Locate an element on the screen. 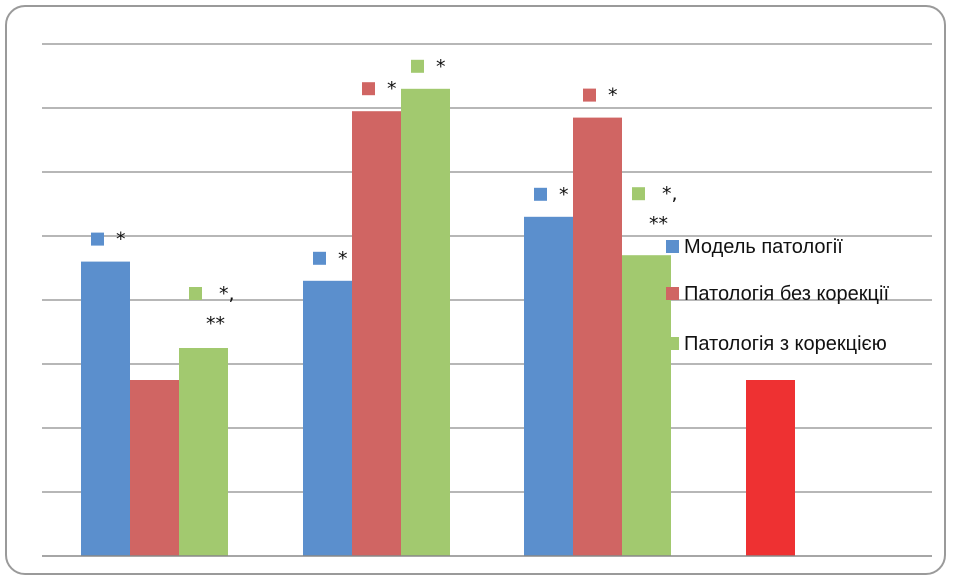 This screenshot has width=956, height=583. bar-series2-group1 is located at coordinates (154, 468).